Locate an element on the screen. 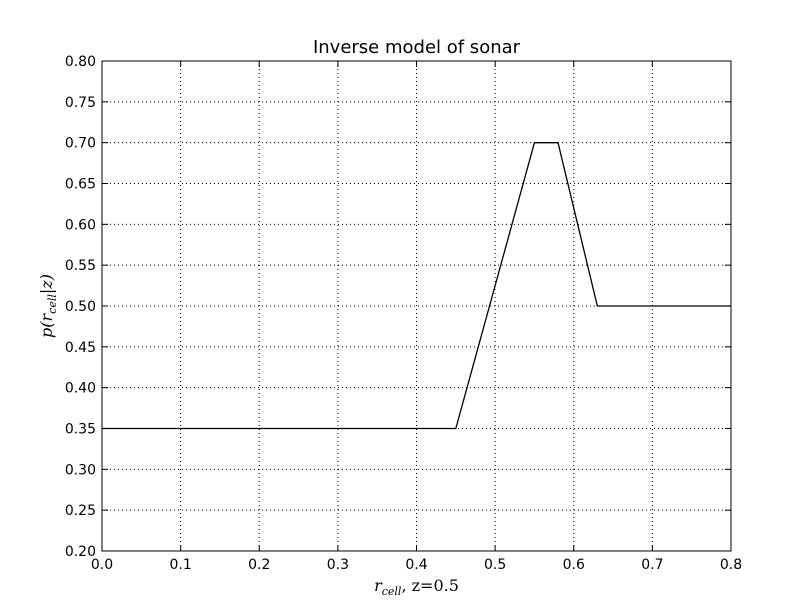 This screenshot has height=612, width=812. x-tick-label: 0.6 is located at coordinates (574, 565).